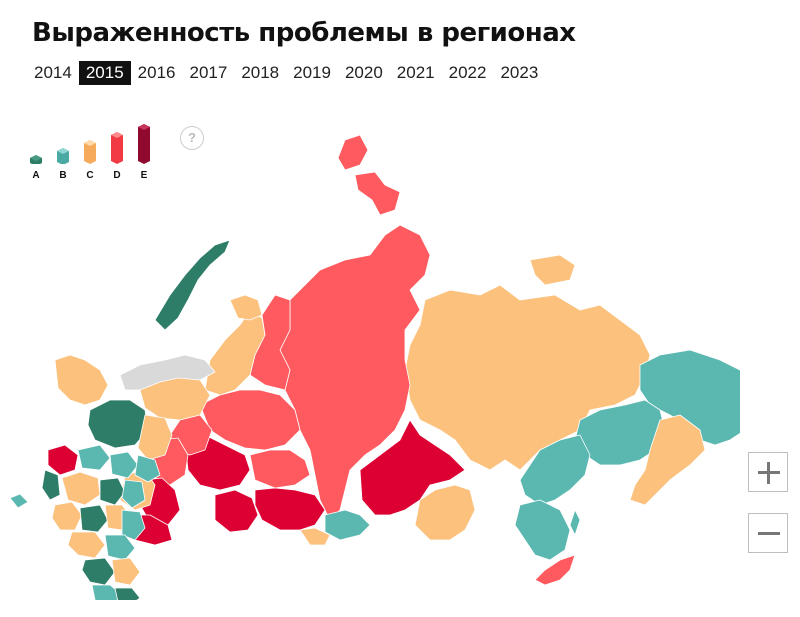 This screenshot has height=617, width=800. I want to click on region-tula-orel, so click(94, 518).